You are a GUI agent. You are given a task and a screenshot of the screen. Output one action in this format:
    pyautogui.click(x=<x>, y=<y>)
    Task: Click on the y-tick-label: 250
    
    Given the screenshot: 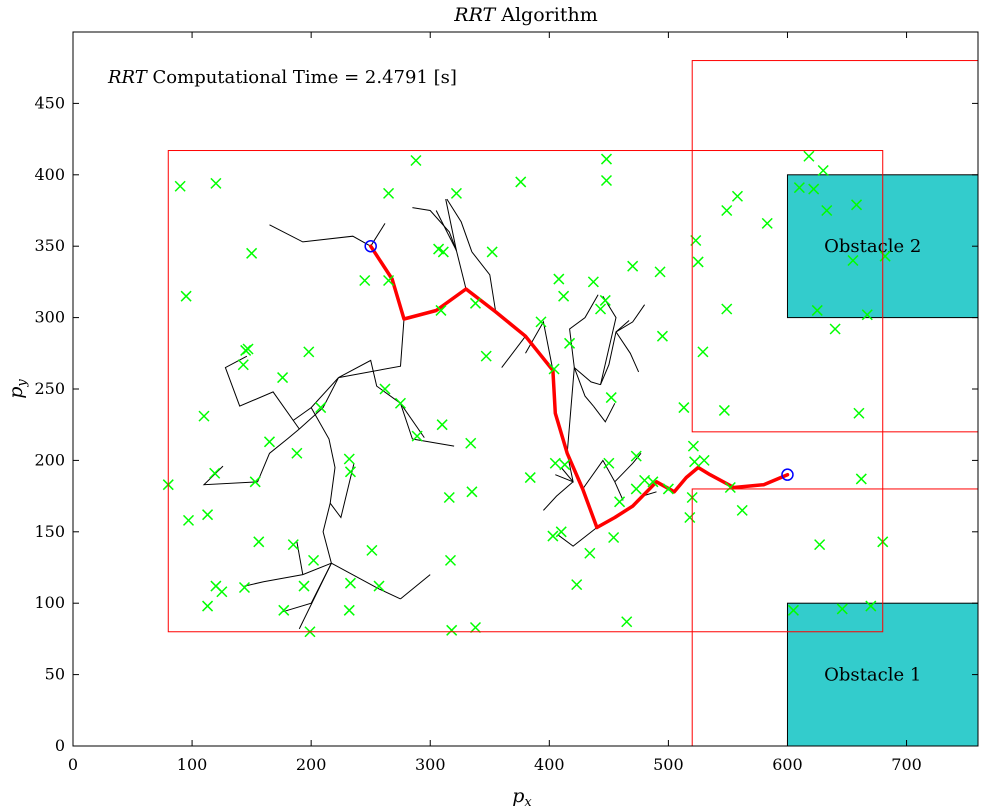 What is the action you would take?
    pyautogui.click(x=49, y=388)
    